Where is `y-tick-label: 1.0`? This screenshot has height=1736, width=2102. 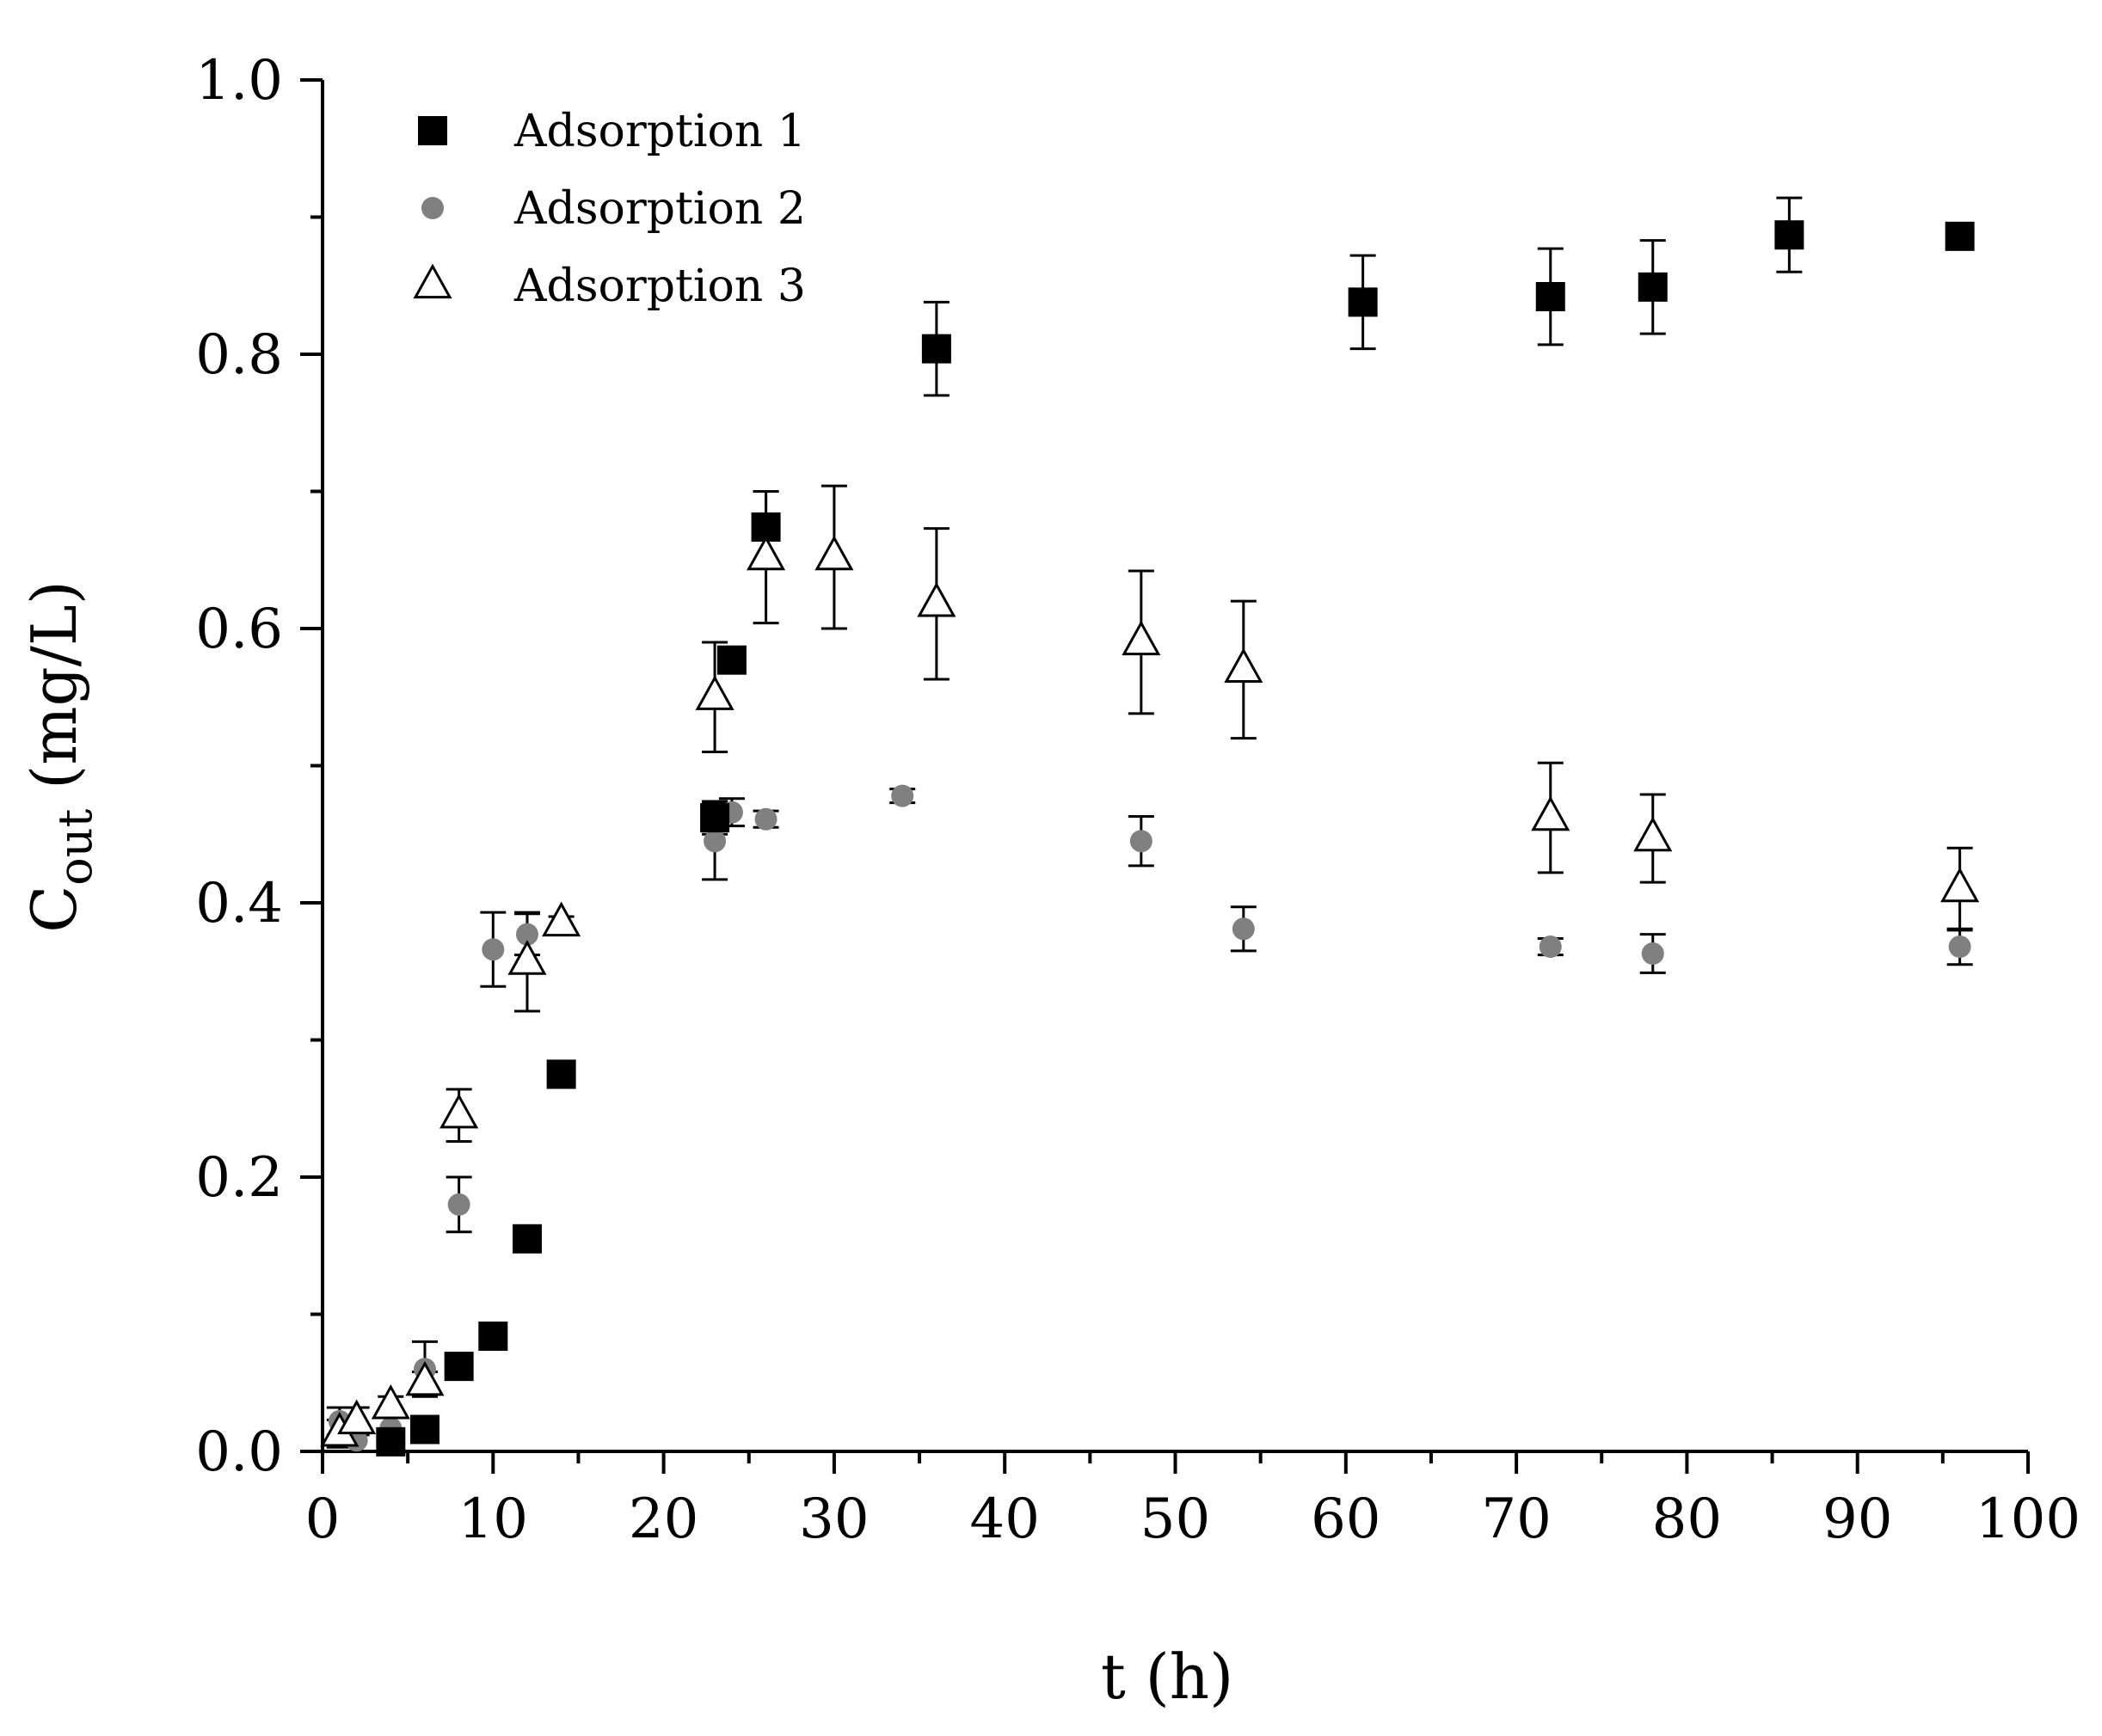
y-tick-label: 1.0 is located at coordinates (239, 81).